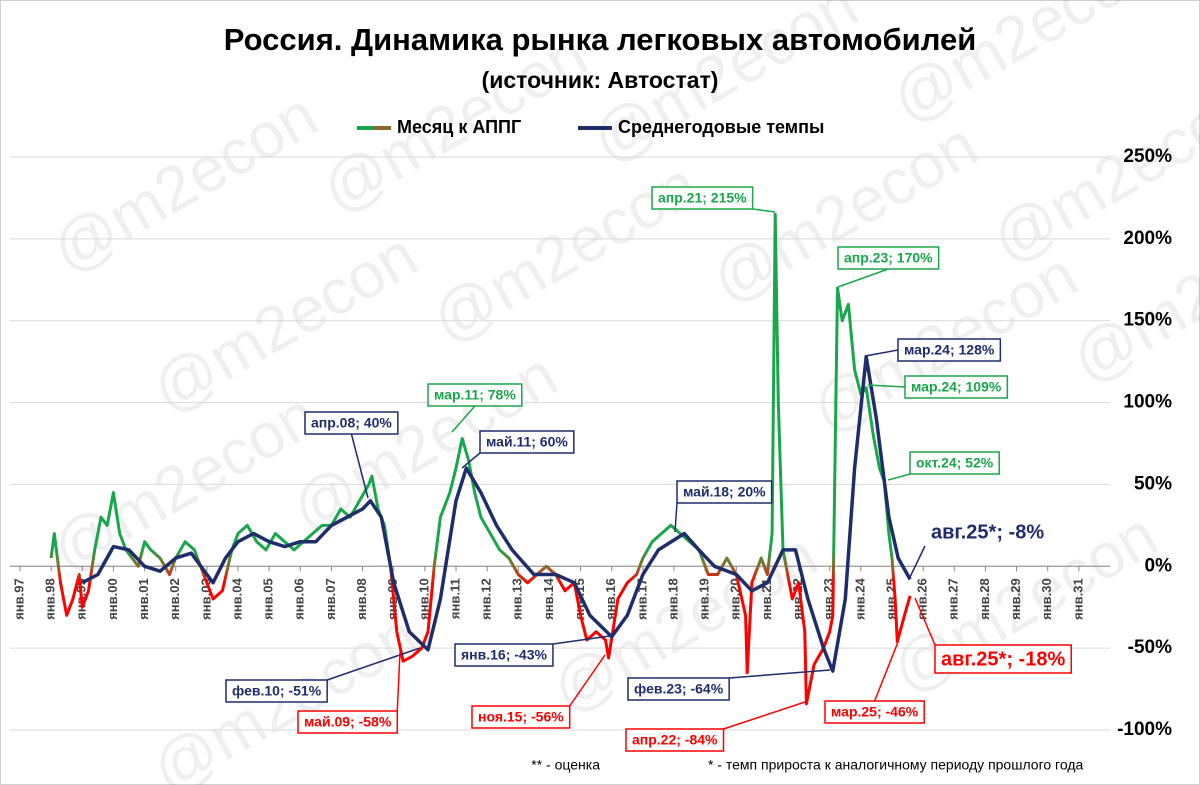 Image resolution: width=1200 pixels, height=785 pixels. Describe the element at coordinates (459, 127) in the screenshot. I see `legend-label: Месяц к АППГ` at that location.